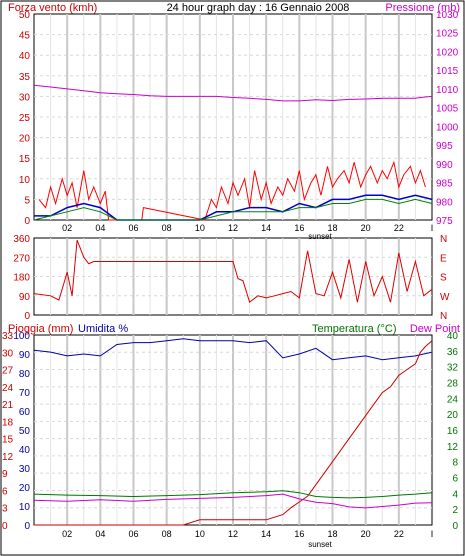 Image resolution: width=465 pixels, height=556 pixels. Describe the element at coordinates (453, 447) in the screenshot. I see `temperature-tick: 12` at that location.